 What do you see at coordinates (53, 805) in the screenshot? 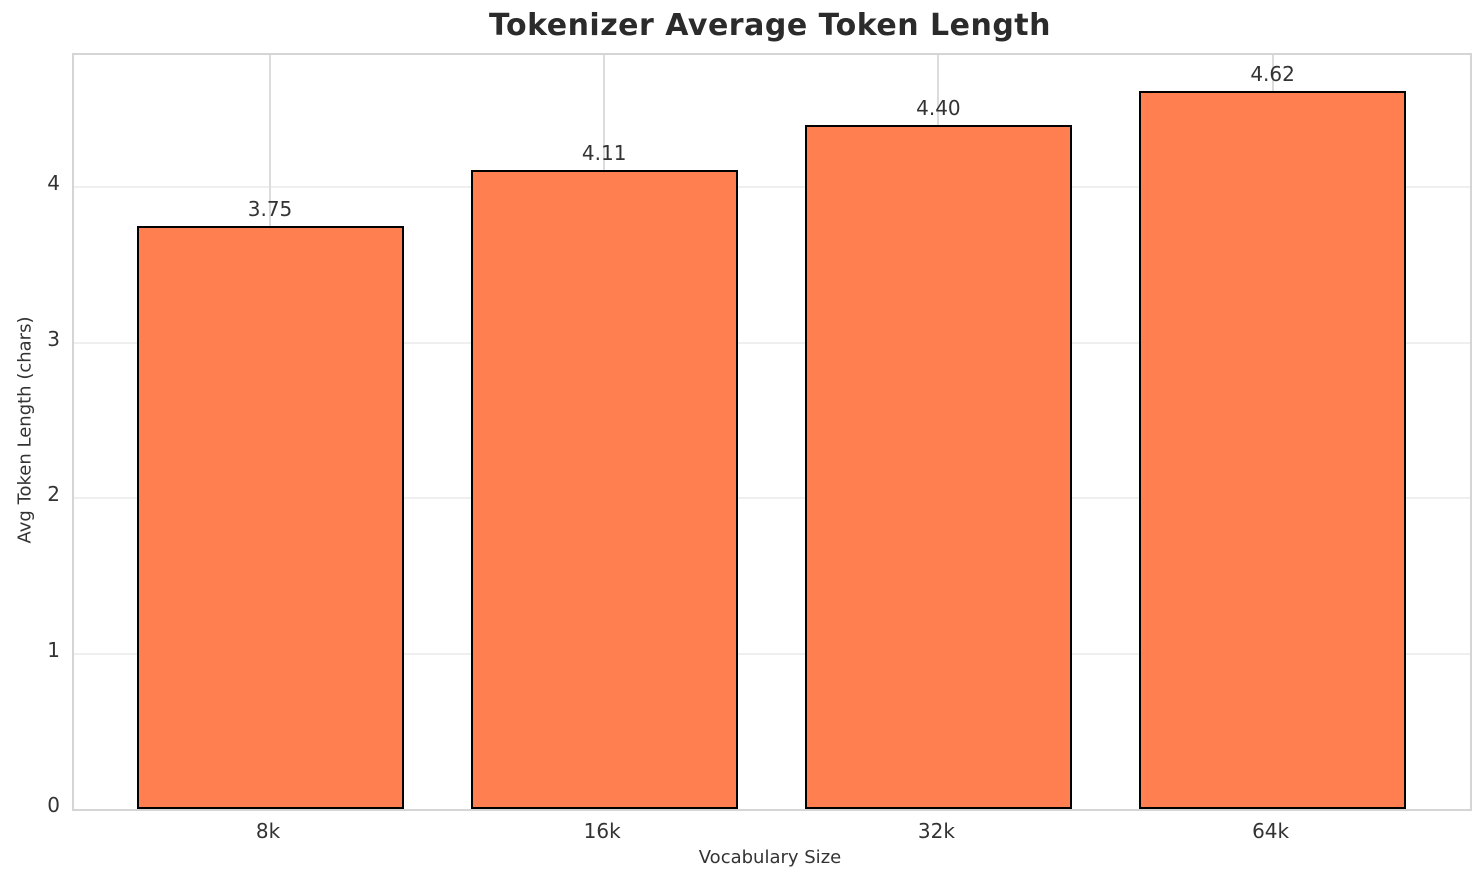
I see `y-tick-label: 0` at bounding box center [53, 805].